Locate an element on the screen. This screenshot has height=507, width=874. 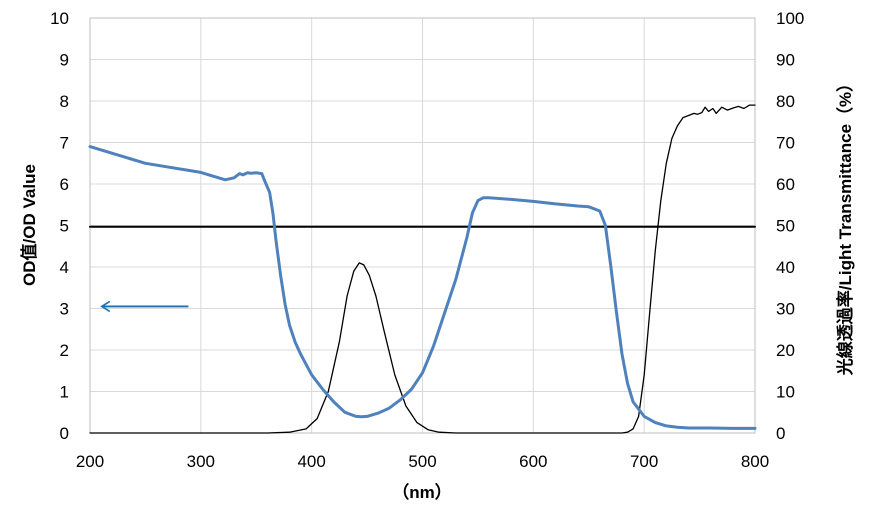
x-tick-label: 200 is located at coordinates (90, 461).